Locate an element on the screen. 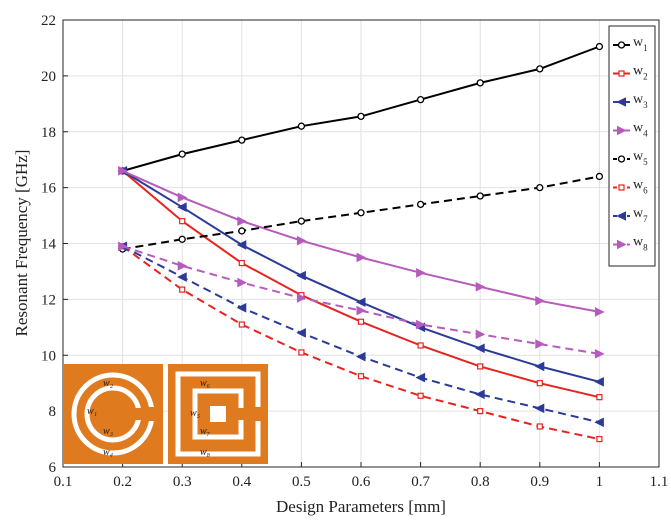  legend-label-subscript: 4 is located at coordinates (645, 134).